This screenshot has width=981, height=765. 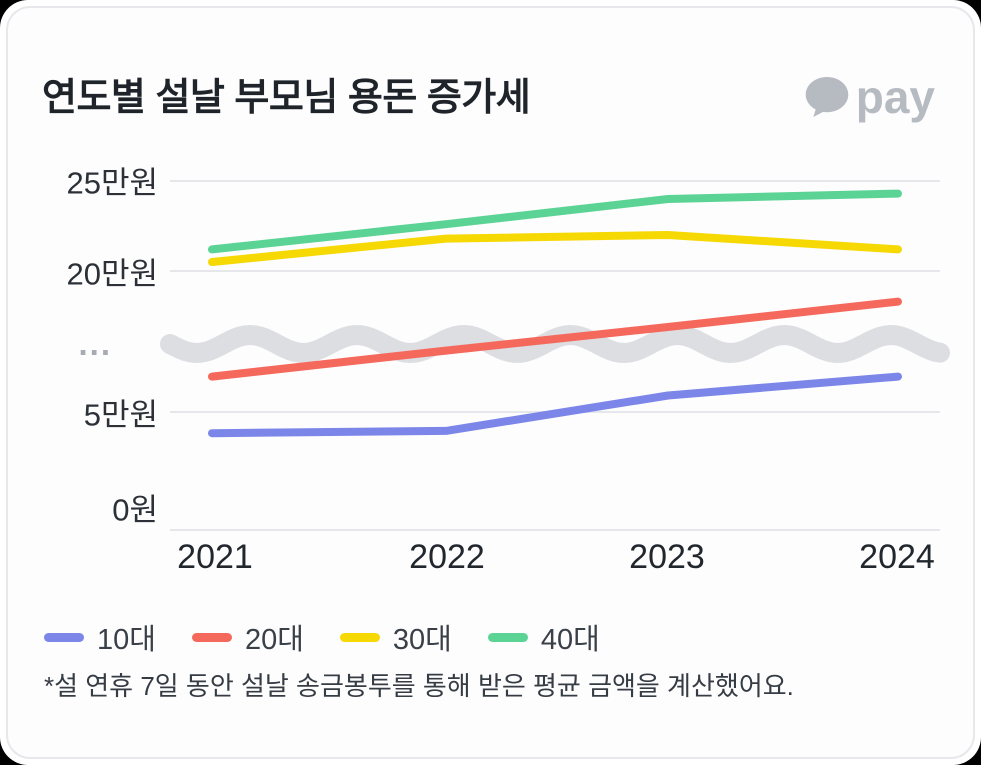 What do you see at coordinates (135, 510) in the screenshot?
I see `y-tick-0: 0원` at bounding box center [135, 510].